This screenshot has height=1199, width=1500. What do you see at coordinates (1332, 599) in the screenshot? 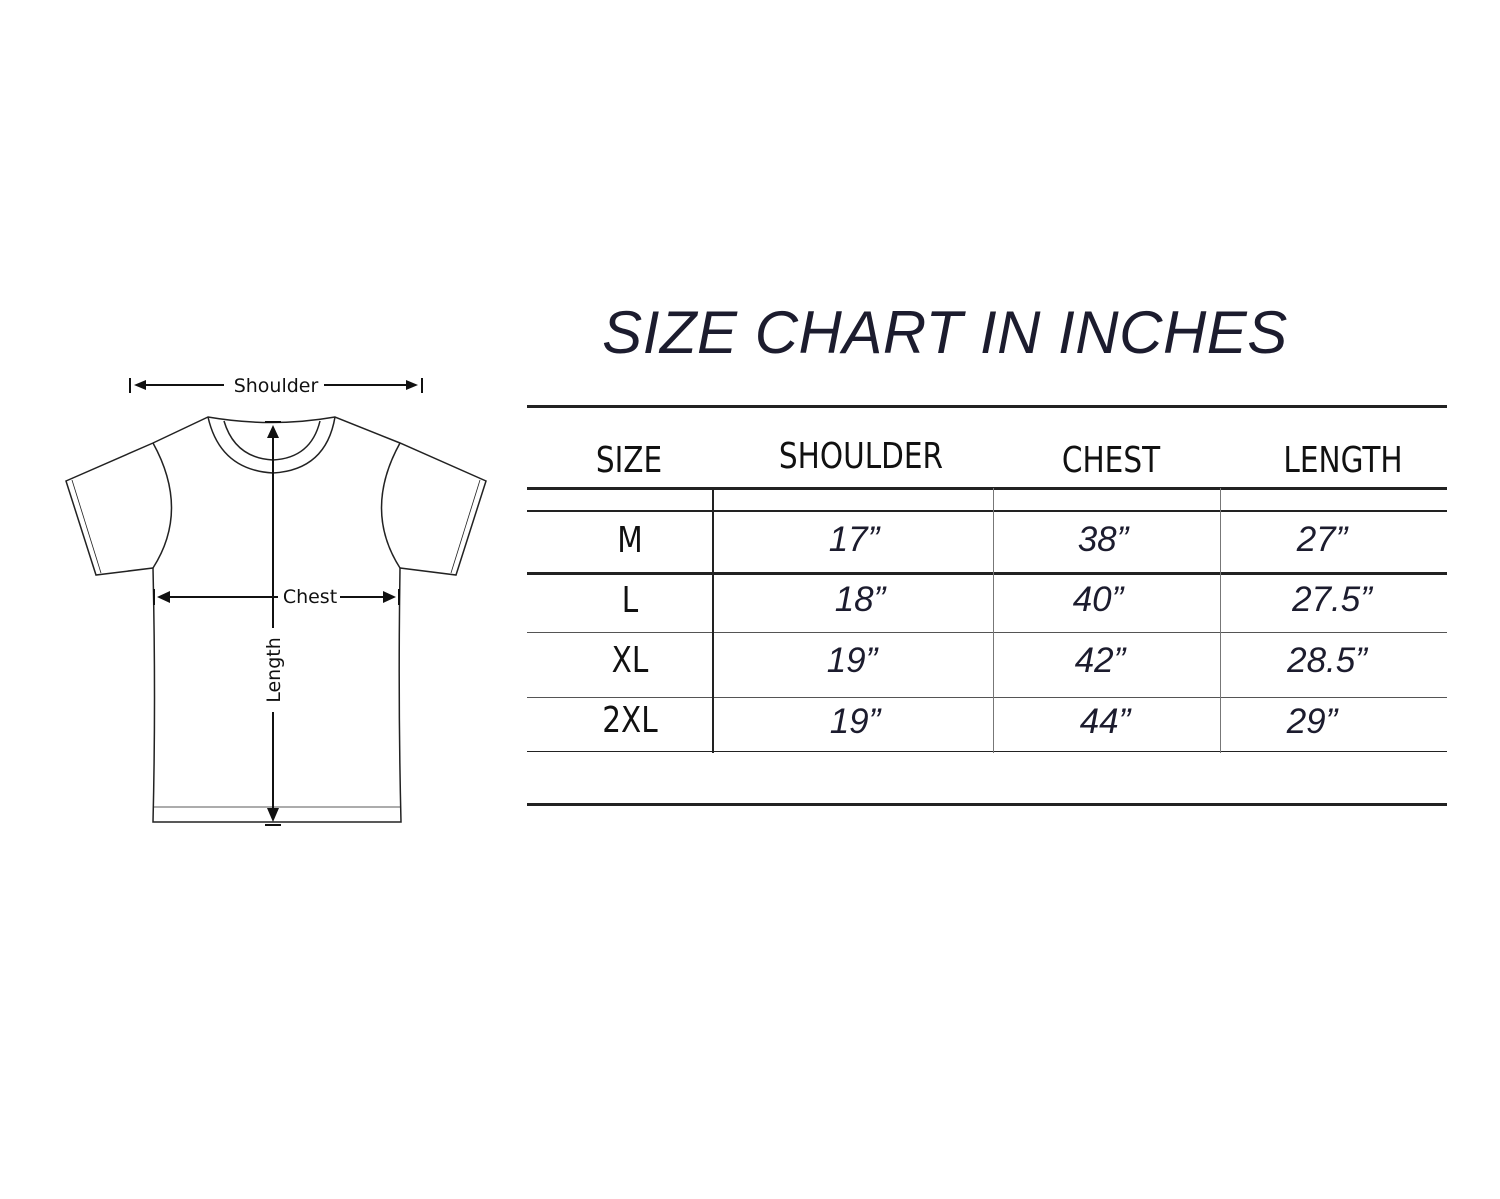
I see `length-cell: 27.5”` at bounding box center [1332, 599].